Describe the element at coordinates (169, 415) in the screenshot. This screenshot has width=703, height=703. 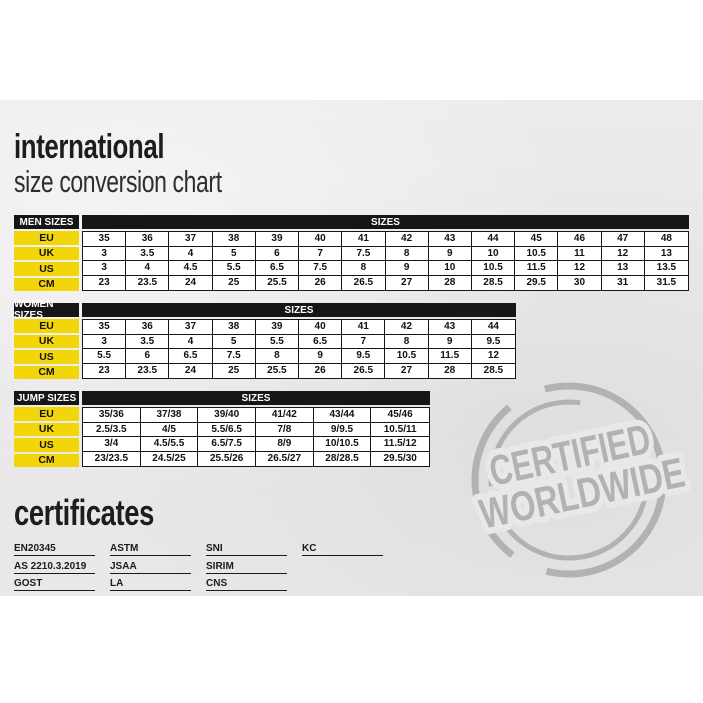
I see `jump-cell-eu-1: 37/38` at that location.